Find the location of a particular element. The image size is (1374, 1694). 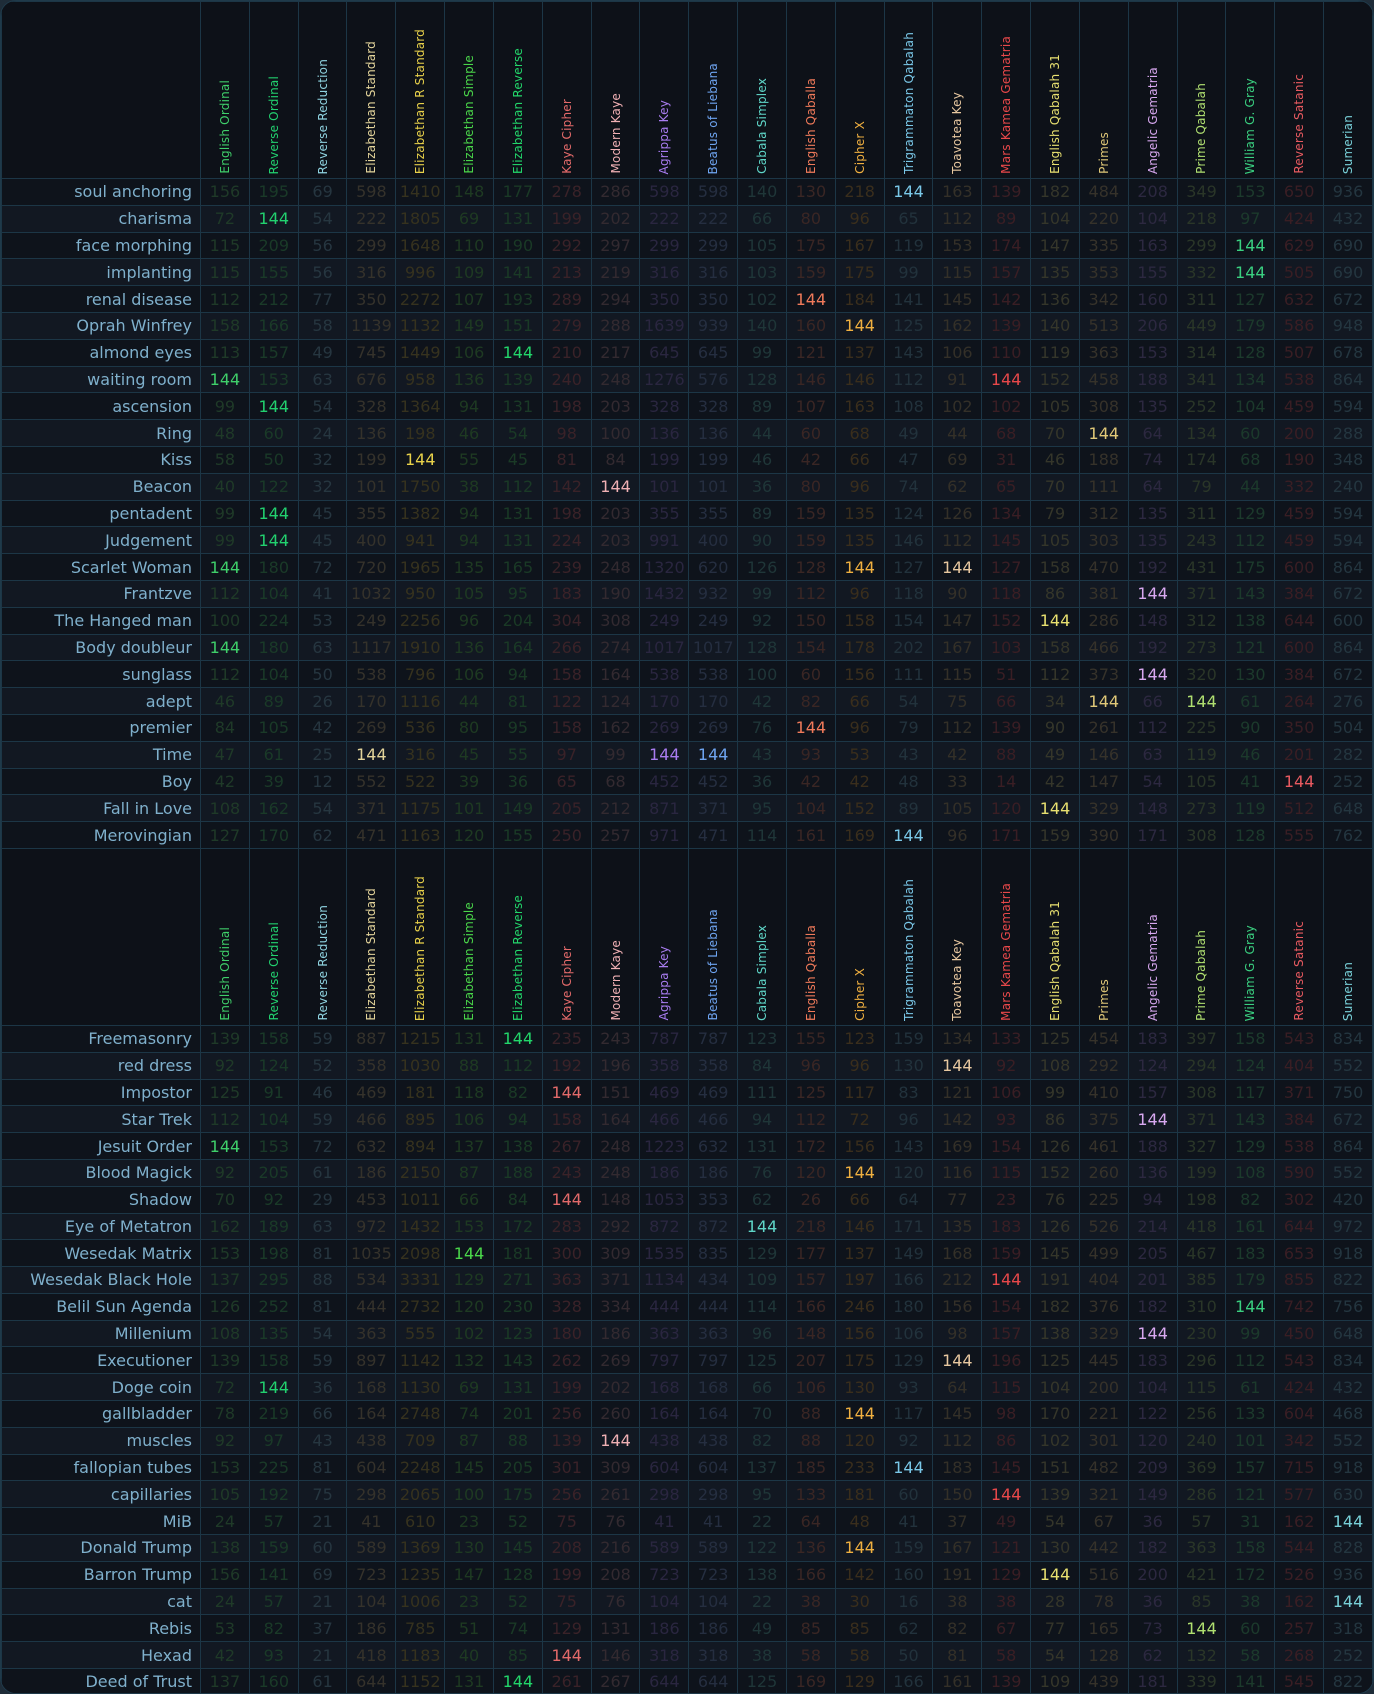

value-cell: 202 is located at coordinates (908, 647).